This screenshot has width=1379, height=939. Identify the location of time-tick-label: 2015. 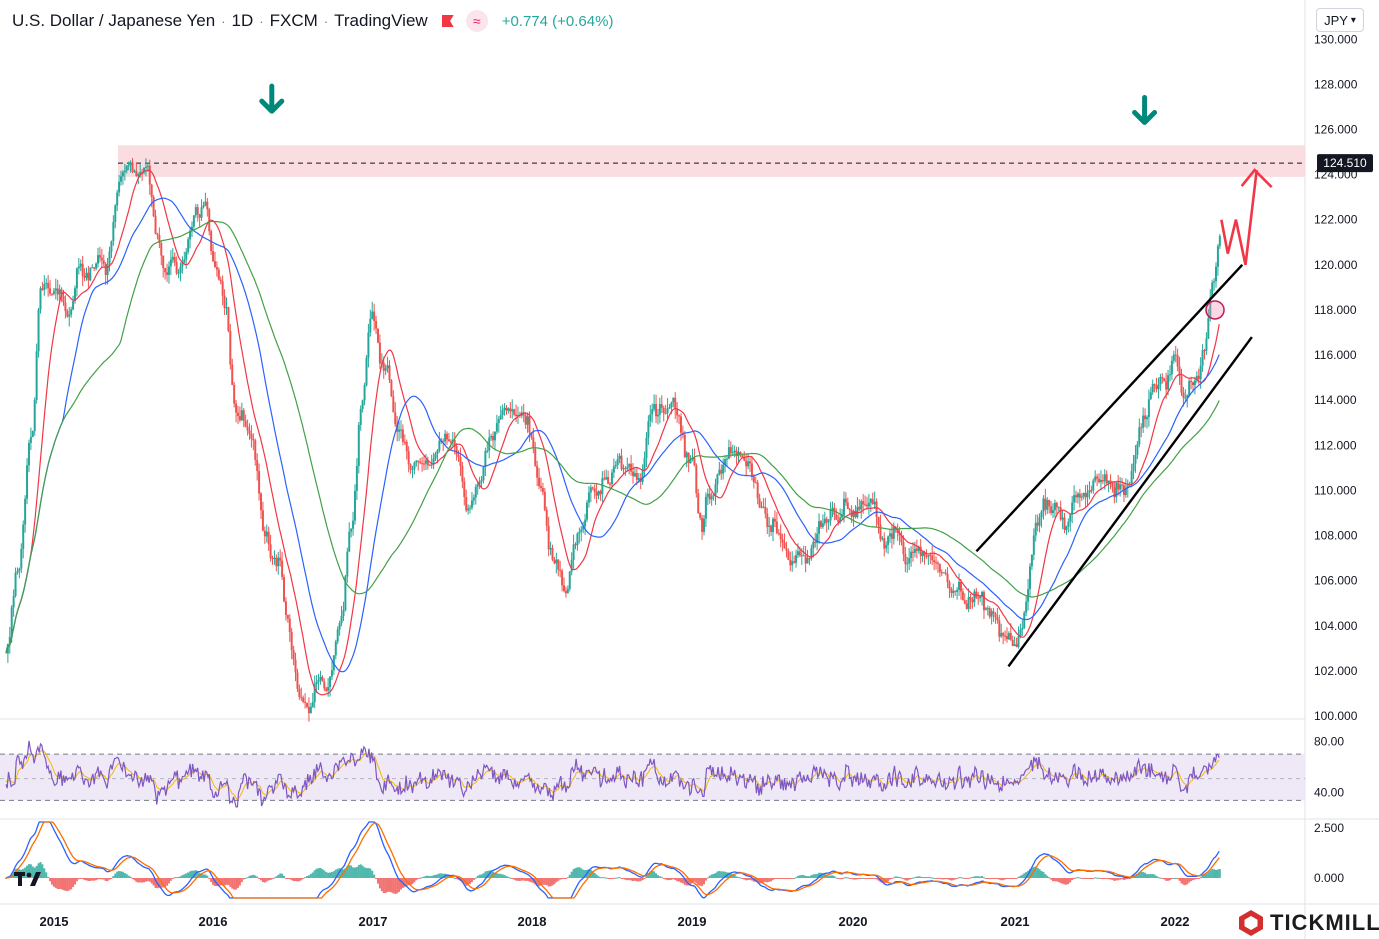
(54, 921).